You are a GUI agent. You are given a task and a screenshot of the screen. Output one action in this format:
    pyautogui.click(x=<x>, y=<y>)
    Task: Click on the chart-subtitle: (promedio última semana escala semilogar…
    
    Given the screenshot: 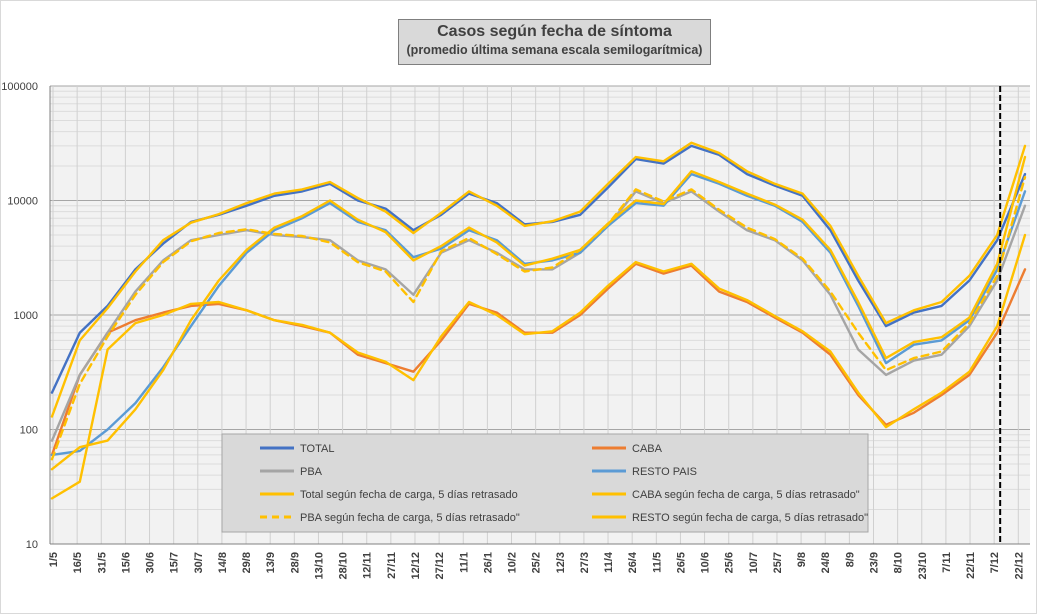 What is the action you would take?
    pyautogui.click(x=554, y=50)
    